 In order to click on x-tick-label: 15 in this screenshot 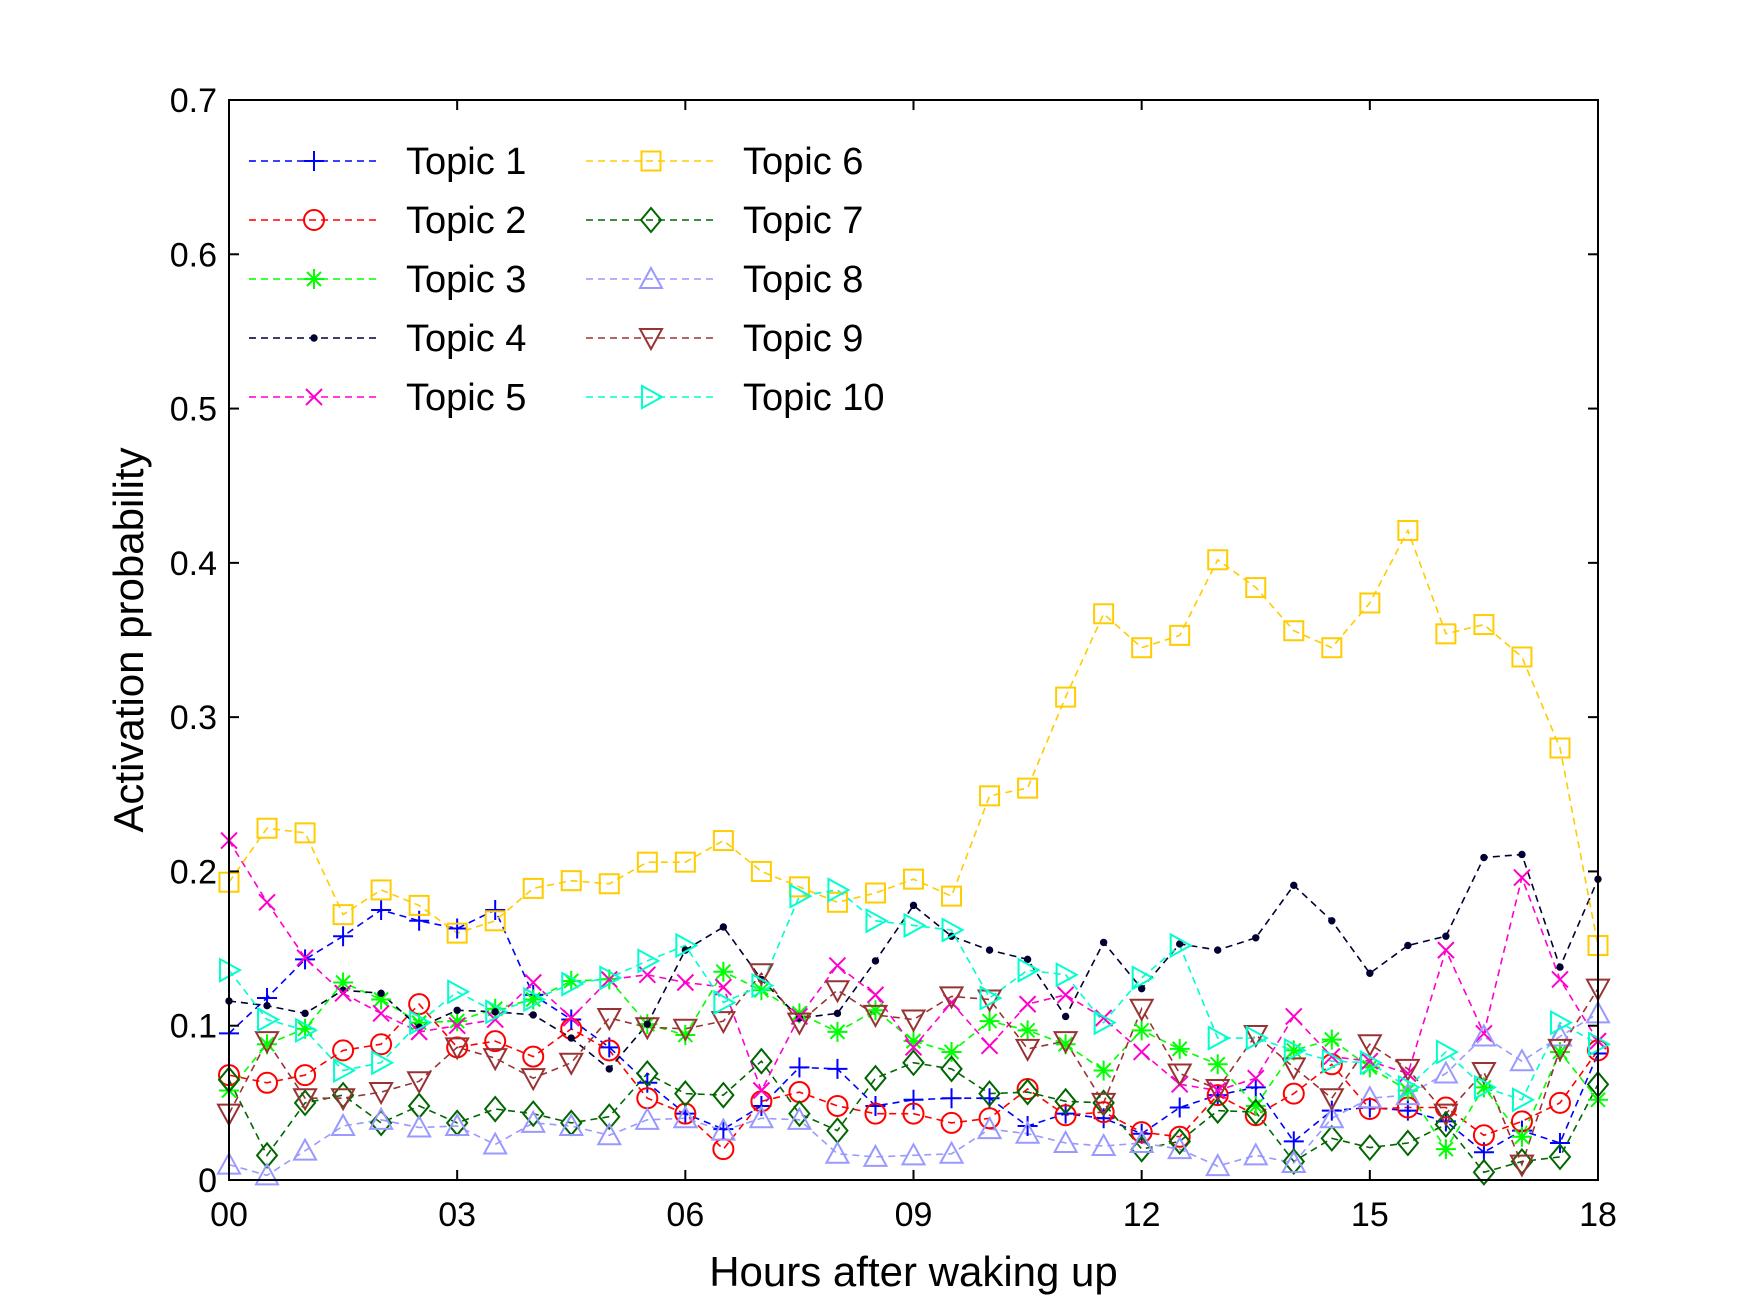, I will do `click(1370, 1215)`.